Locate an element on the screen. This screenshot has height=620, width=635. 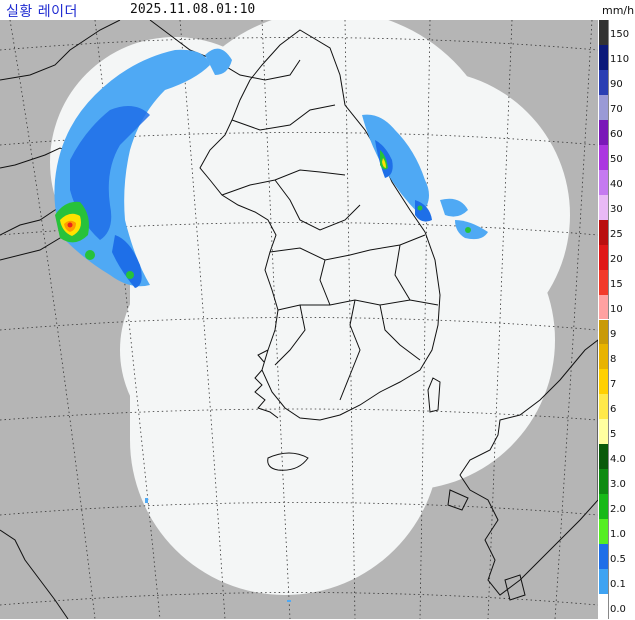
legend-value-label: 15 is located at coordinates (616, 285).